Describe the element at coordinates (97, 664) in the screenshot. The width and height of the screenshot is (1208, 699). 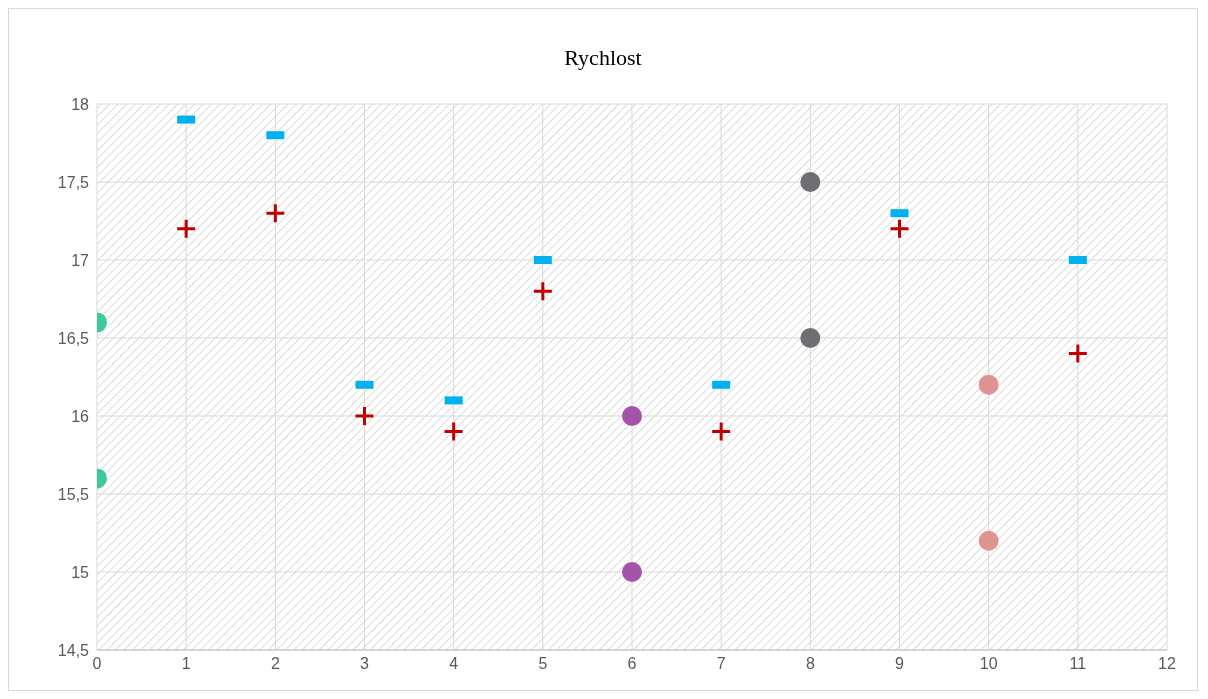
I see `x-tick-label: 0` at that location.